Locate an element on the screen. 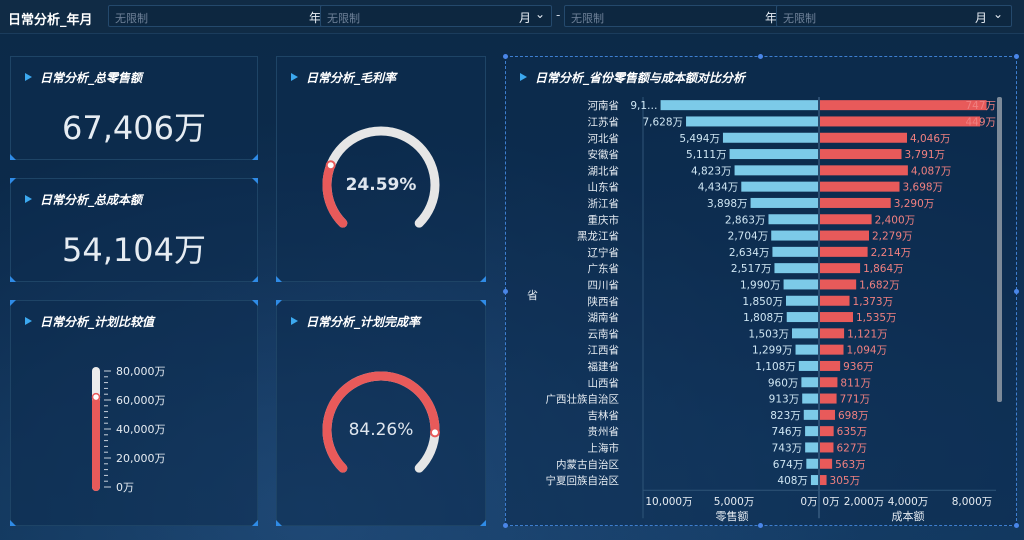 This screenshot has height=540, width=1024. sales-bar-label: 2,863万 is located at coordinates (745, 220).